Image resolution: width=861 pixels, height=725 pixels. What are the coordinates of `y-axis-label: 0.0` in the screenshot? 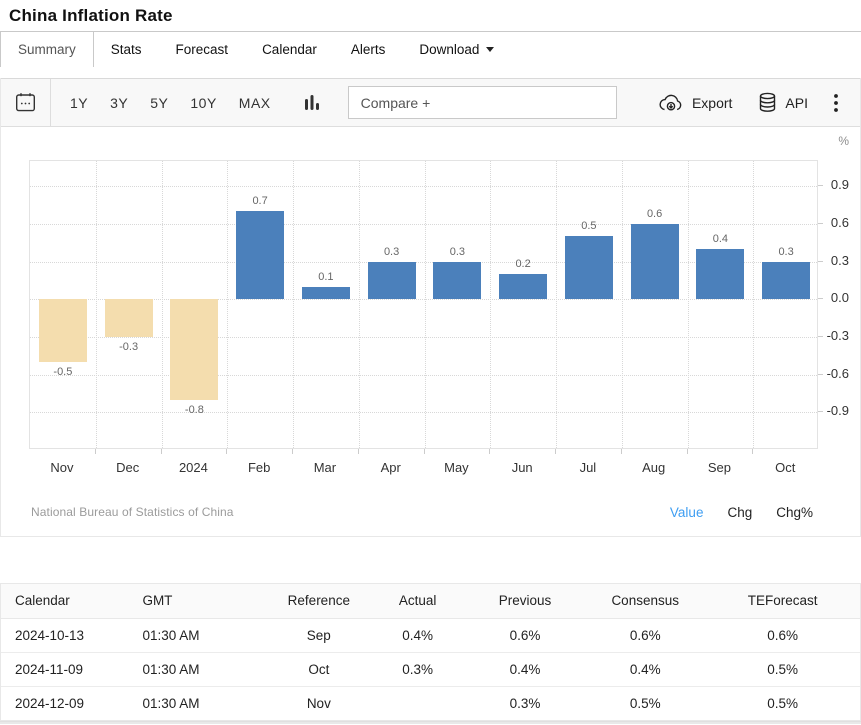 It's located at (839, 298).